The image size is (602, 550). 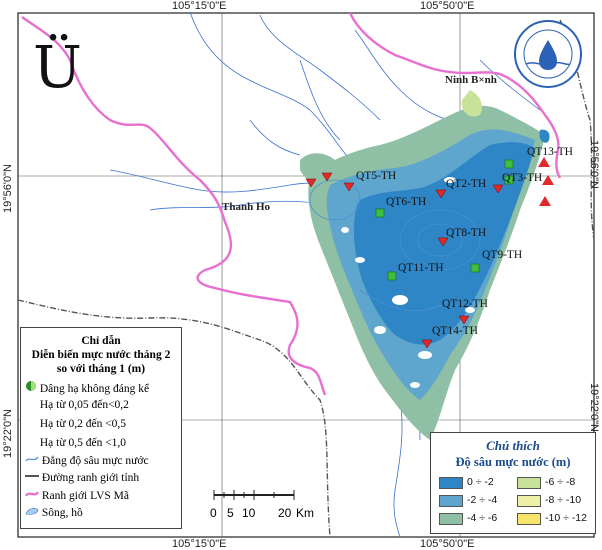 I want to click on legend-item-label: Dâng hạ không đáng kể, so click(x=94, y=389).